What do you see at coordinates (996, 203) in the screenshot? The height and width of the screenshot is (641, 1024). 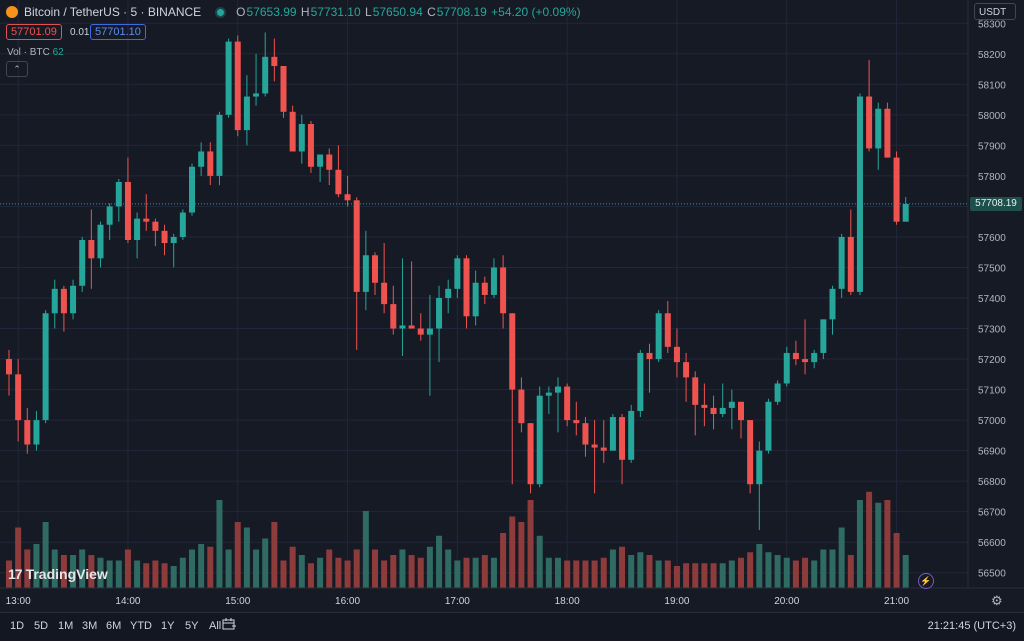 I see `last-price-label: 57708.19` at bounding box center [996, 203].